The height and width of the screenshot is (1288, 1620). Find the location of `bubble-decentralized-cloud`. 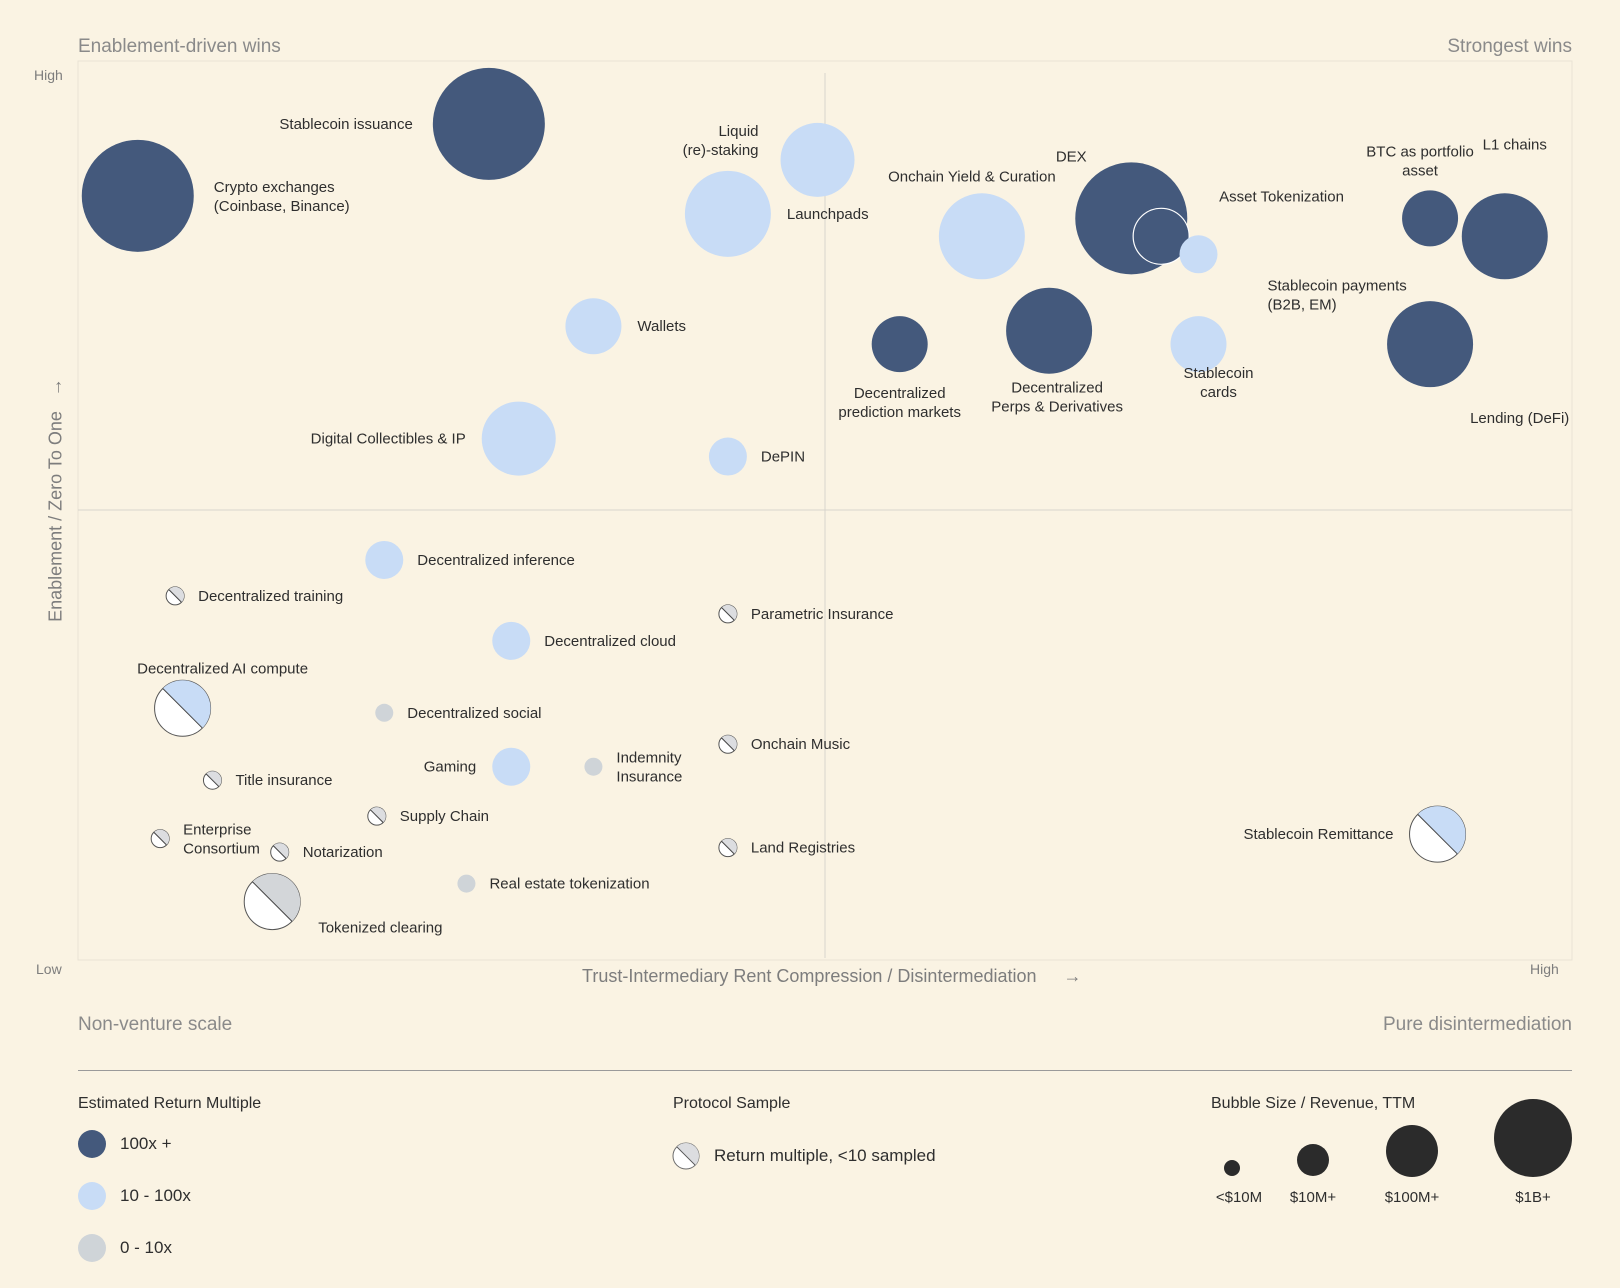

bubble-decentralized-cloud is located at coordinates (511, 640).